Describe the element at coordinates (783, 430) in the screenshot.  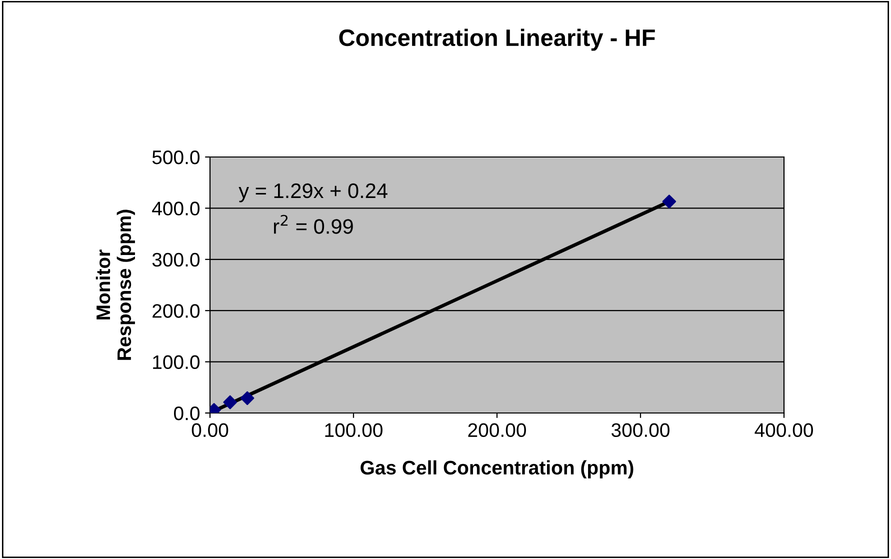
I see `x-tick-label: 400.00` at that location.